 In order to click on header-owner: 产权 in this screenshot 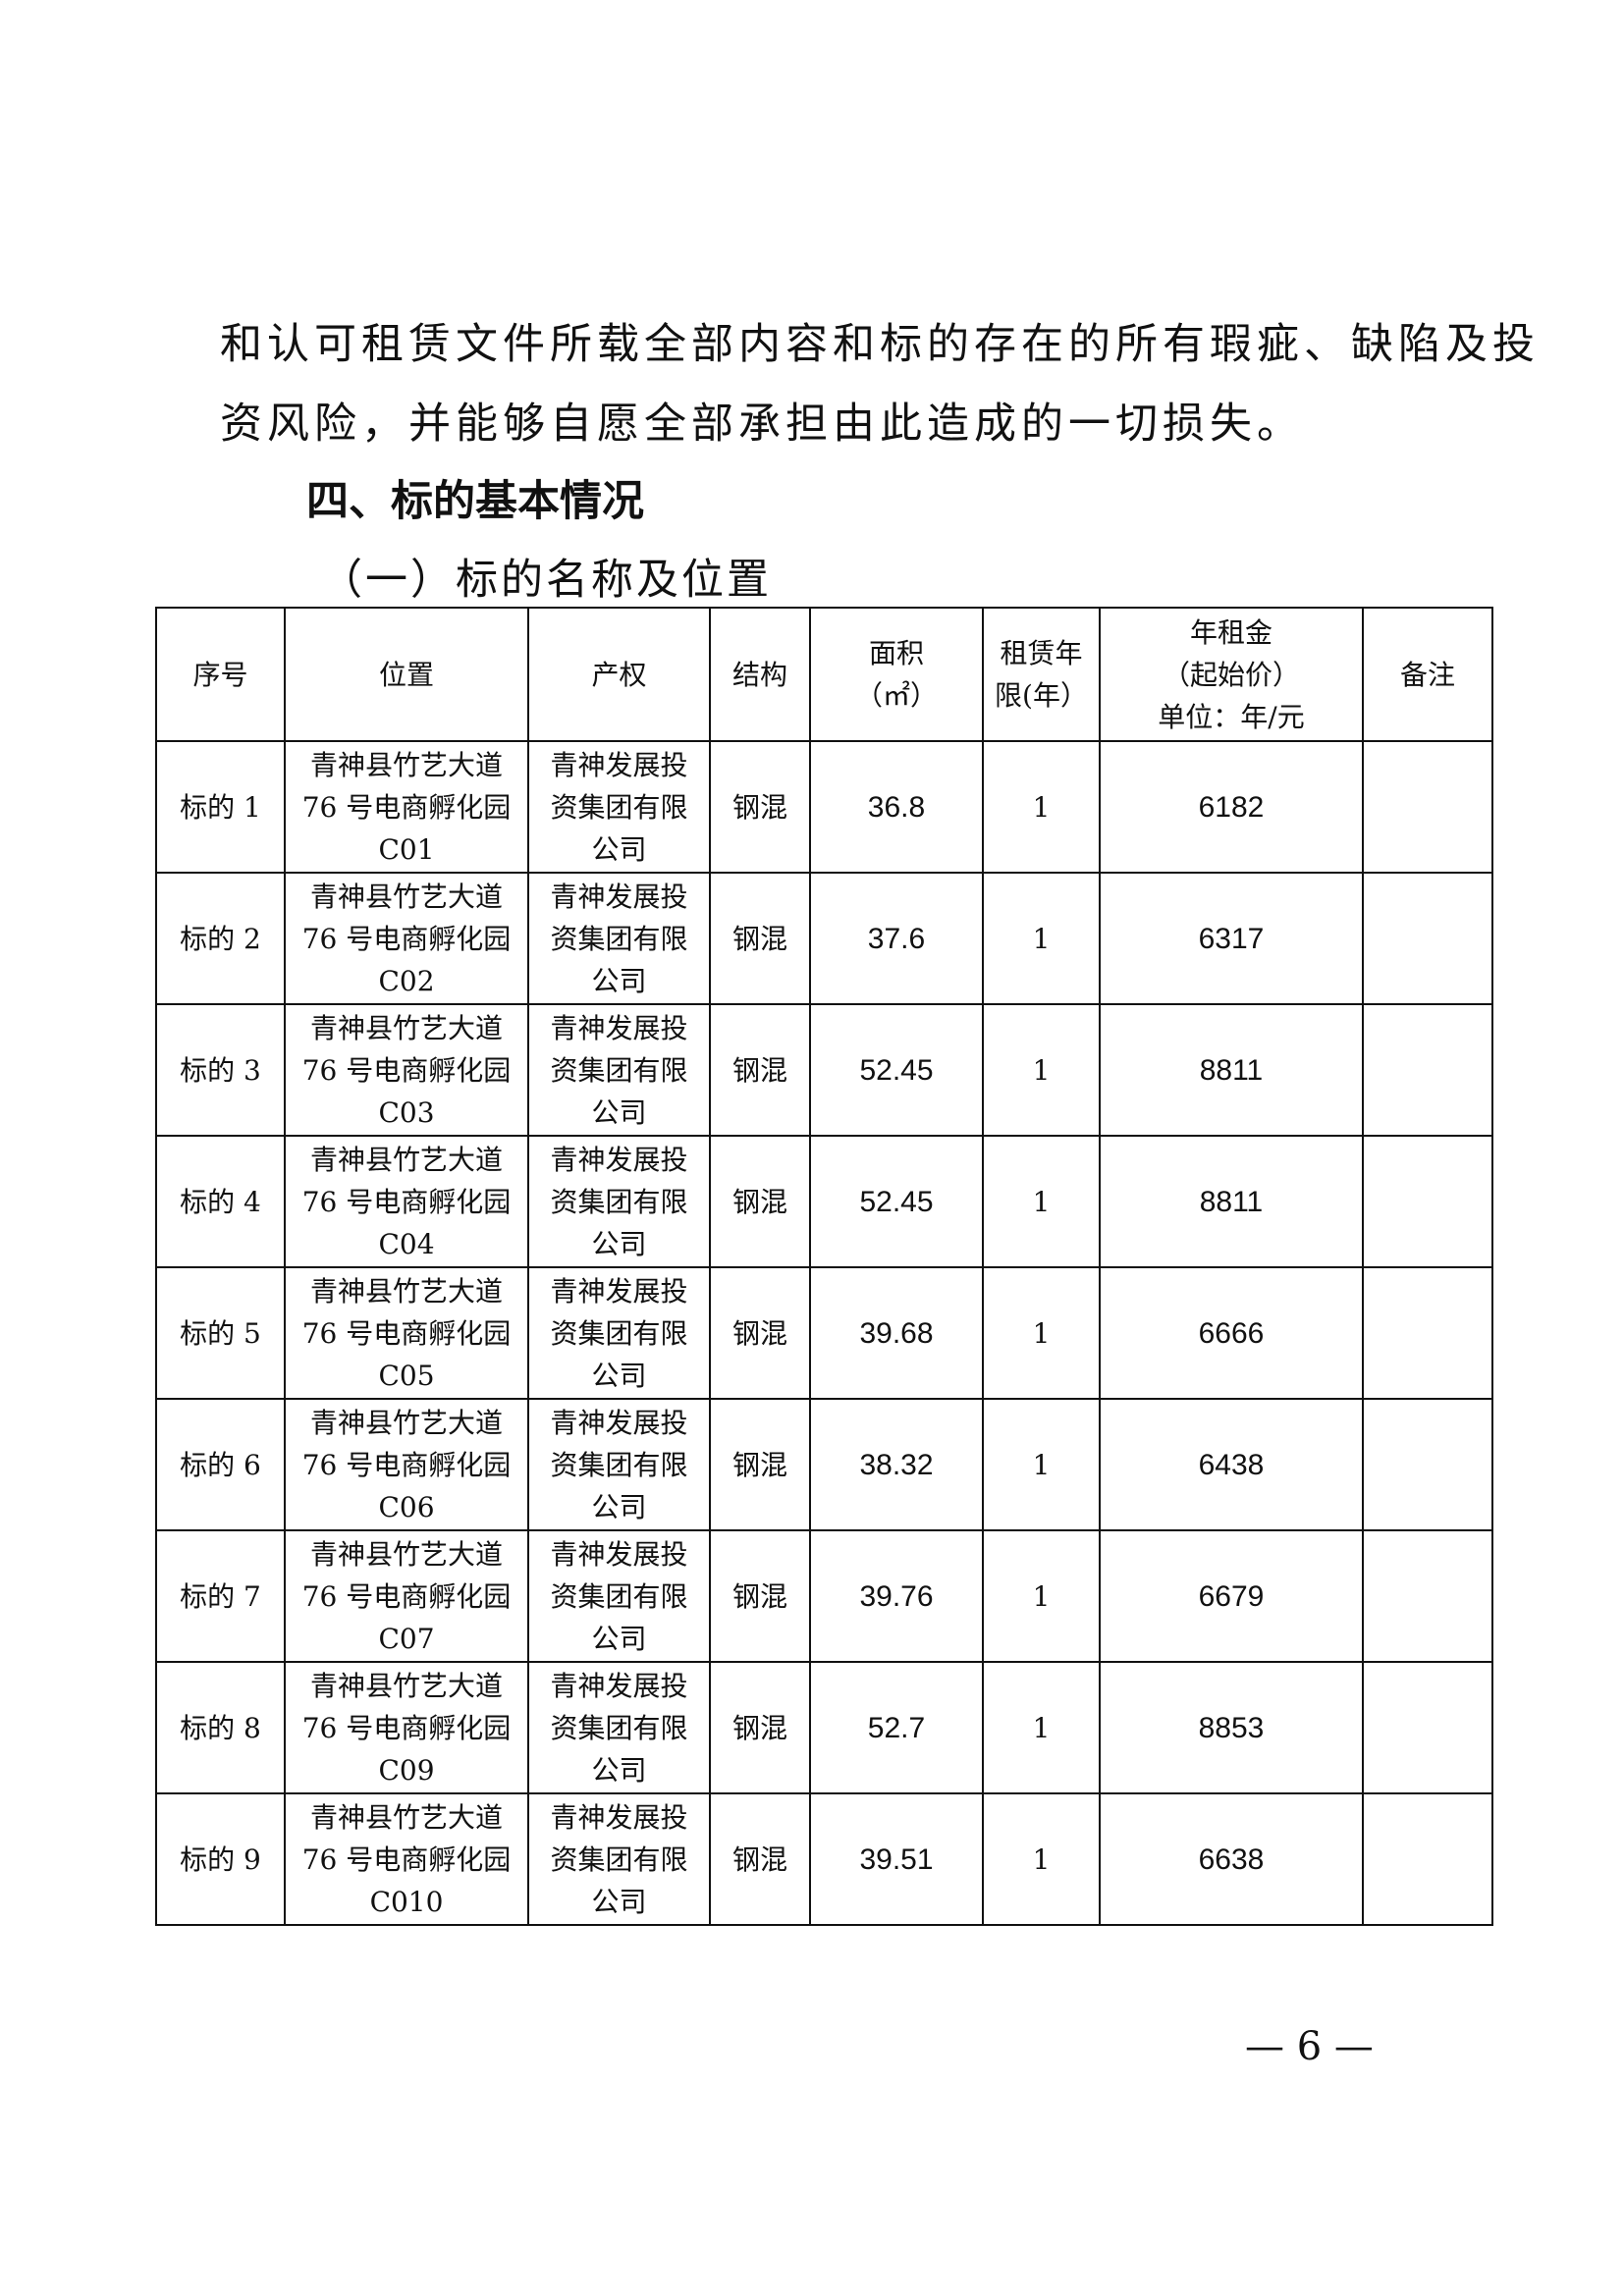, I will do `click(619, 674)`.